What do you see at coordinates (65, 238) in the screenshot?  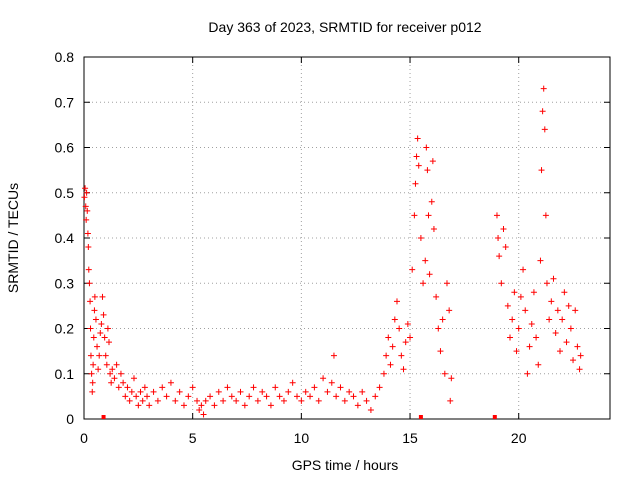 I see `y-tick-labels: 0 0.1 0.2 0.3 0.4 0.5 0.6 0.7 0.8` at bounding box center [65, 238].